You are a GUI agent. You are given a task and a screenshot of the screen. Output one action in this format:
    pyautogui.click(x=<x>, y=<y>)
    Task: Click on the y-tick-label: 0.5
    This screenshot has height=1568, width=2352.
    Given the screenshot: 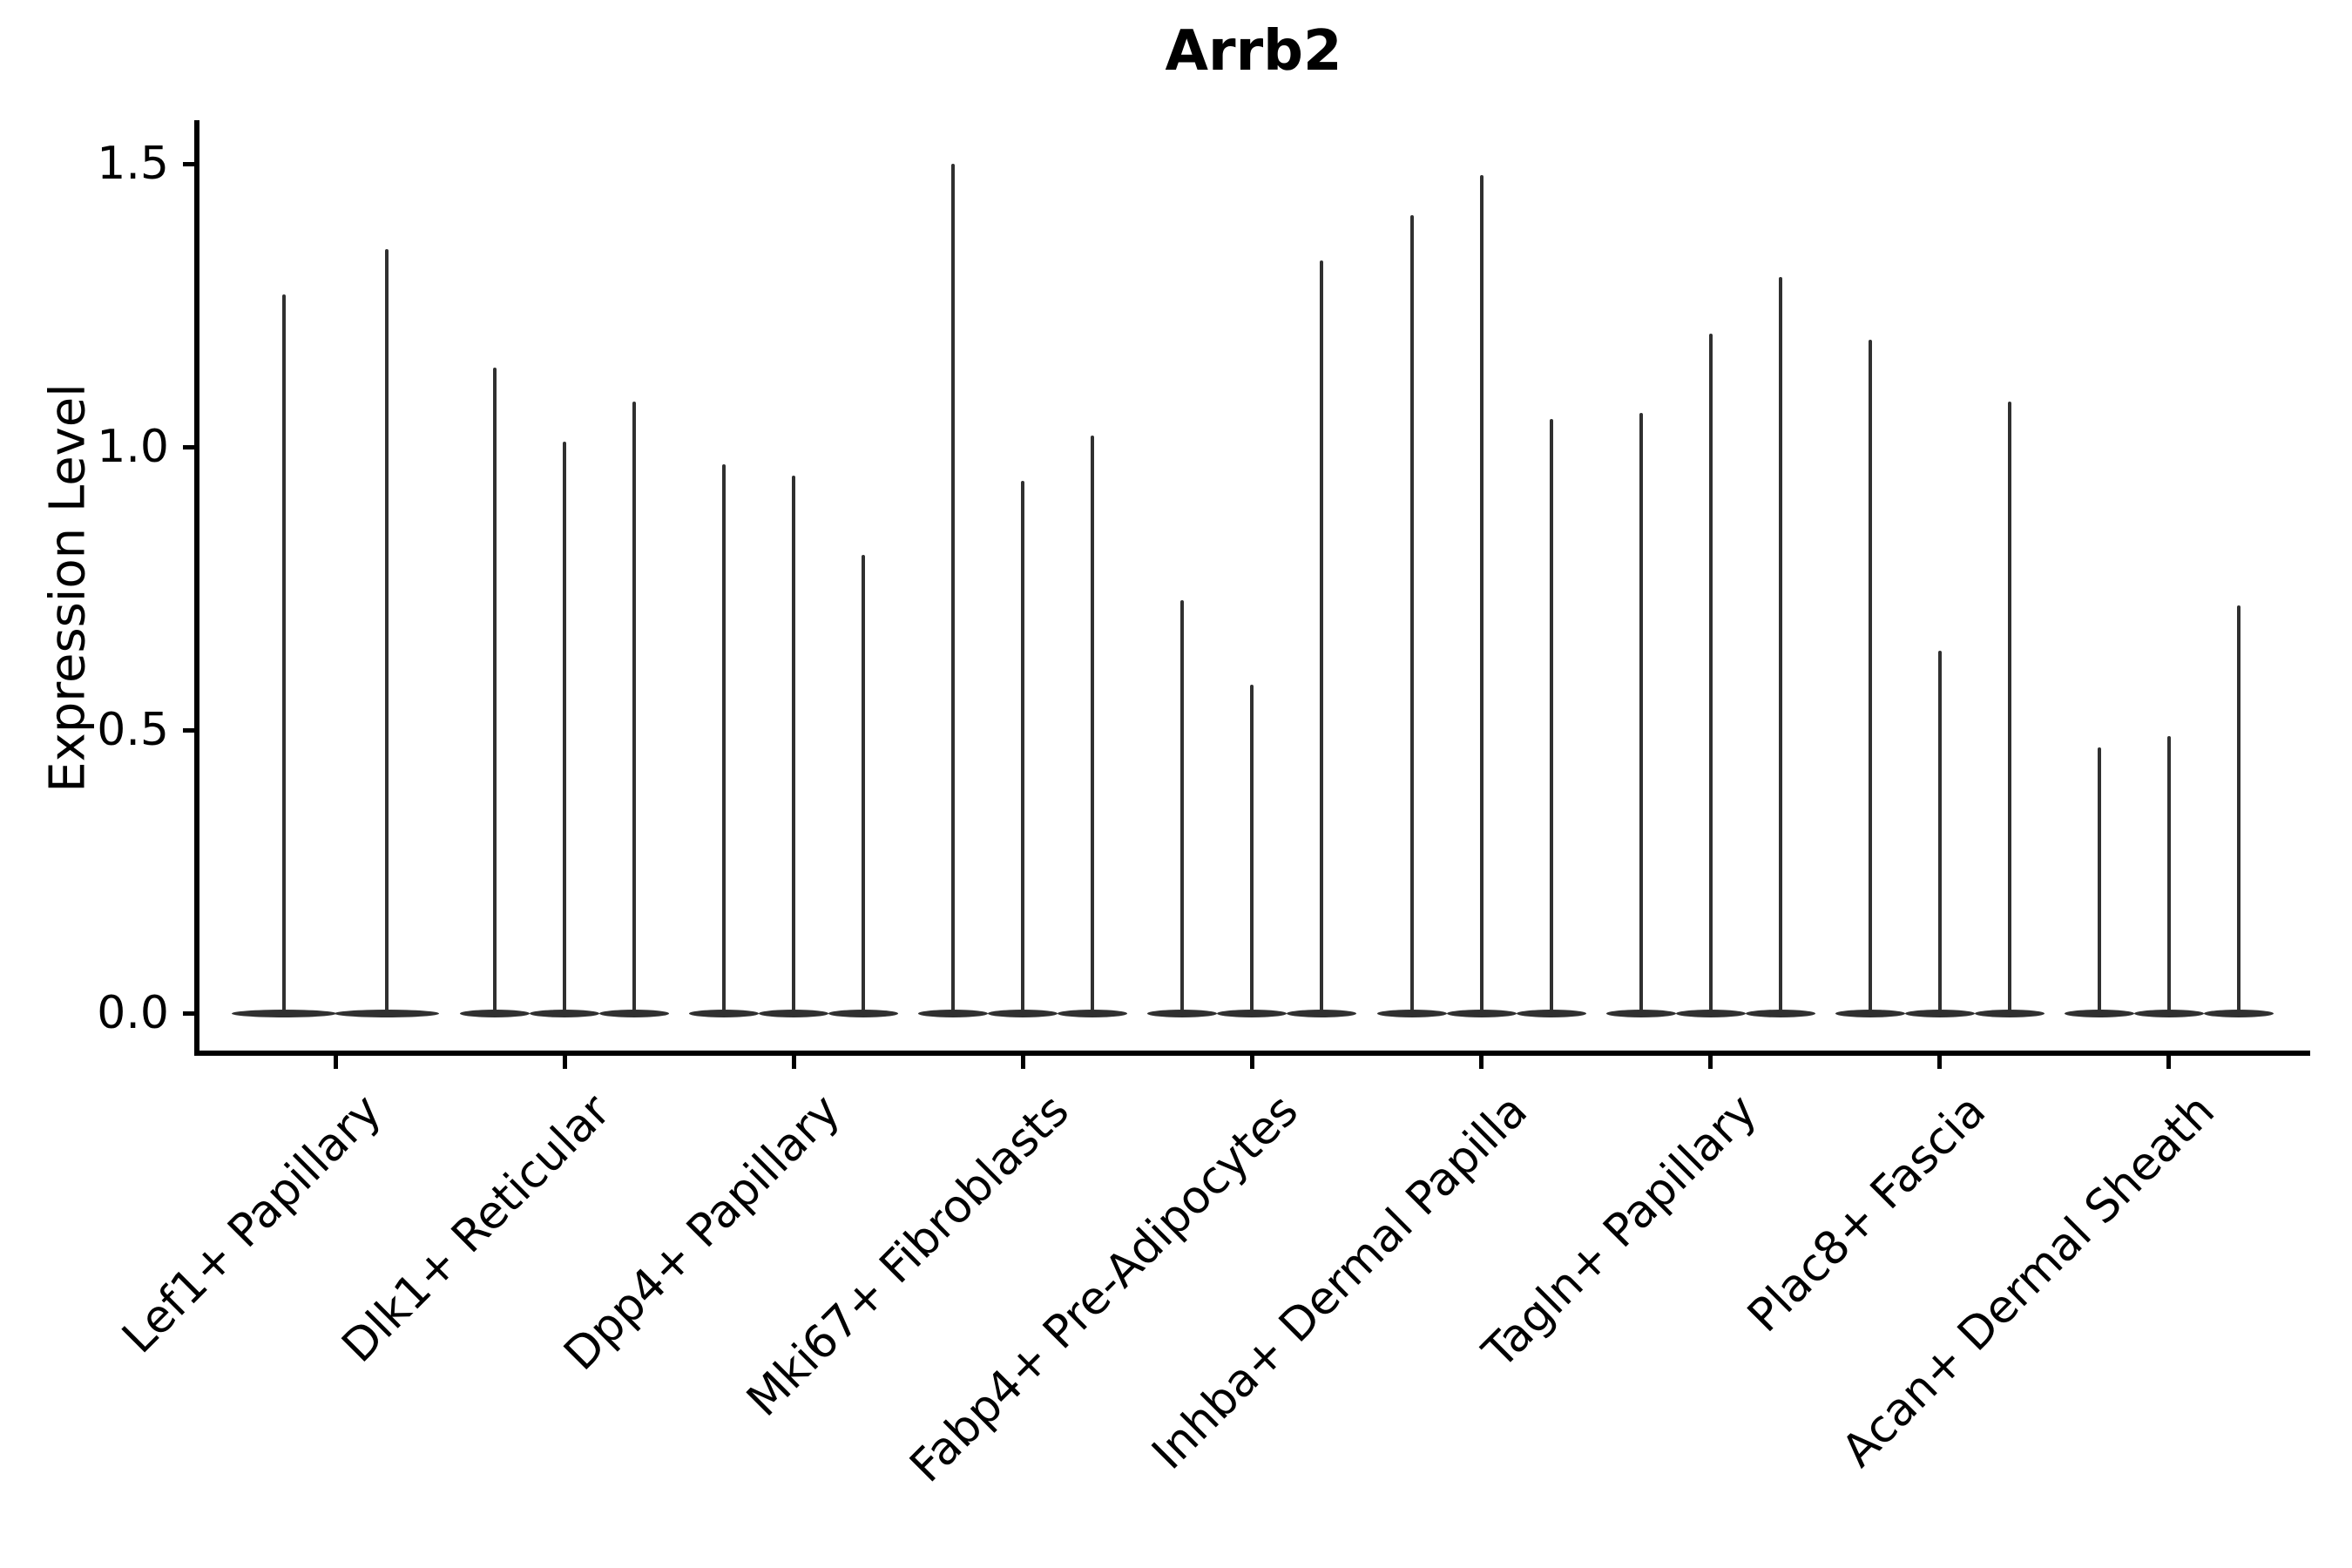 What is the action you would take?
    pyautogui.click(x=133, y=730)
    